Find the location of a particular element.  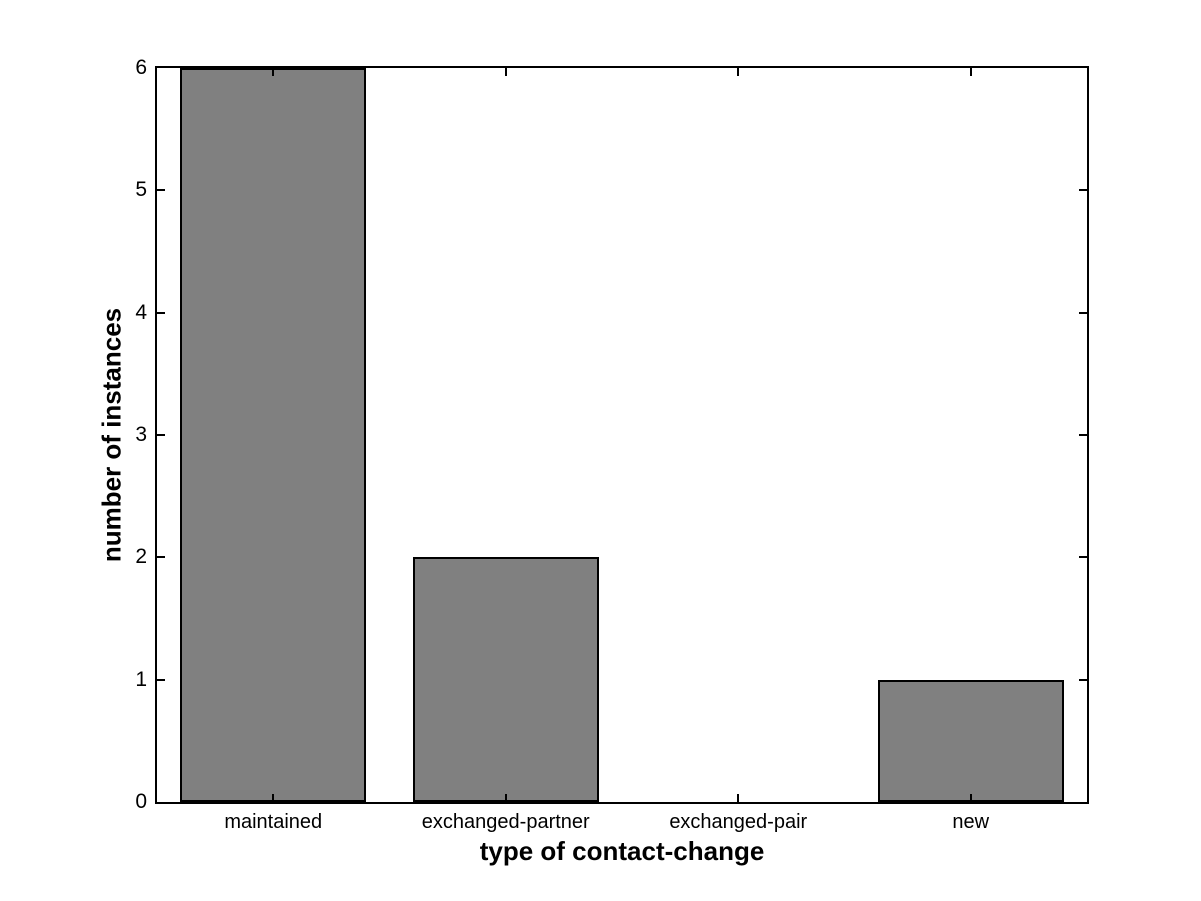

x-tick-label-exchanged-partner: exchanged-partner is located at coordinates (505, 822).